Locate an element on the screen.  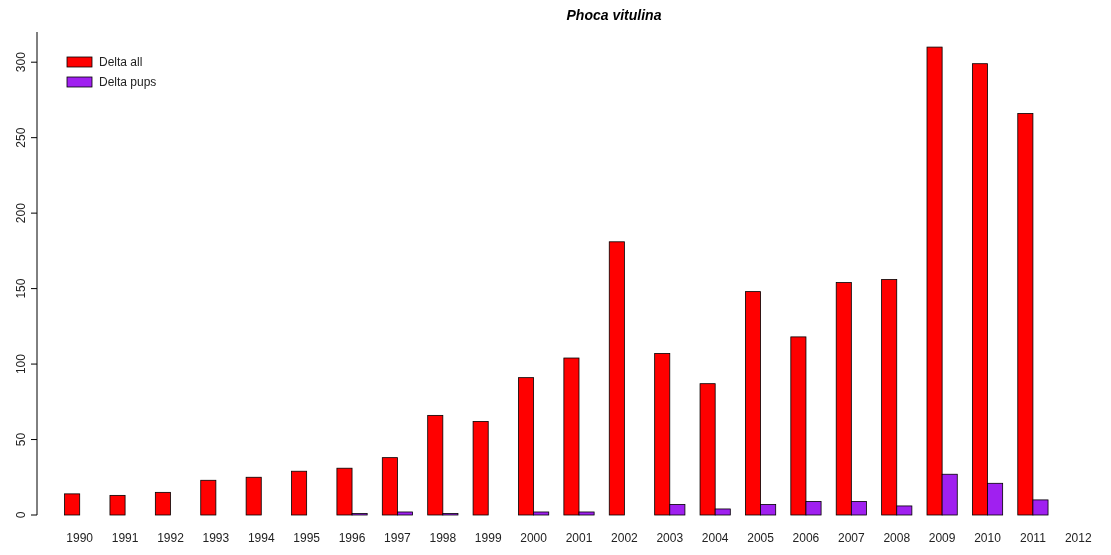
x-tick-label: 2002 is located at coordinates (625, 538).